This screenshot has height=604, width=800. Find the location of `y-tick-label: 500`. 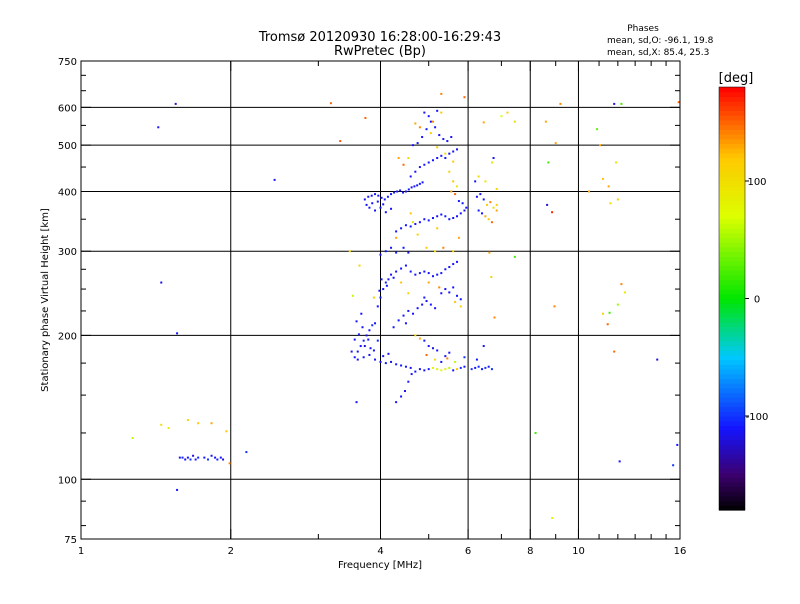

y-tick-label: 500 is located at coordinates (67, 146).